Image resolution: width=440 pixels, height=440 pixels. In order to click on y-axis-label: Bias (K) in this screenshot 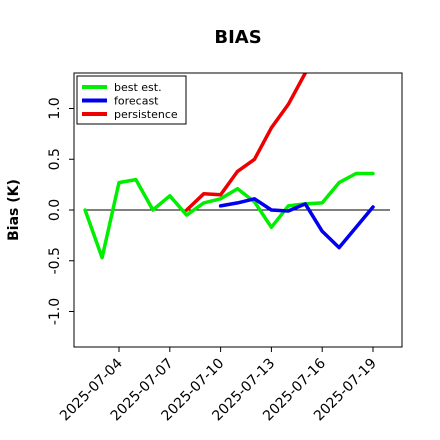, I will do `click(14, 210)`.